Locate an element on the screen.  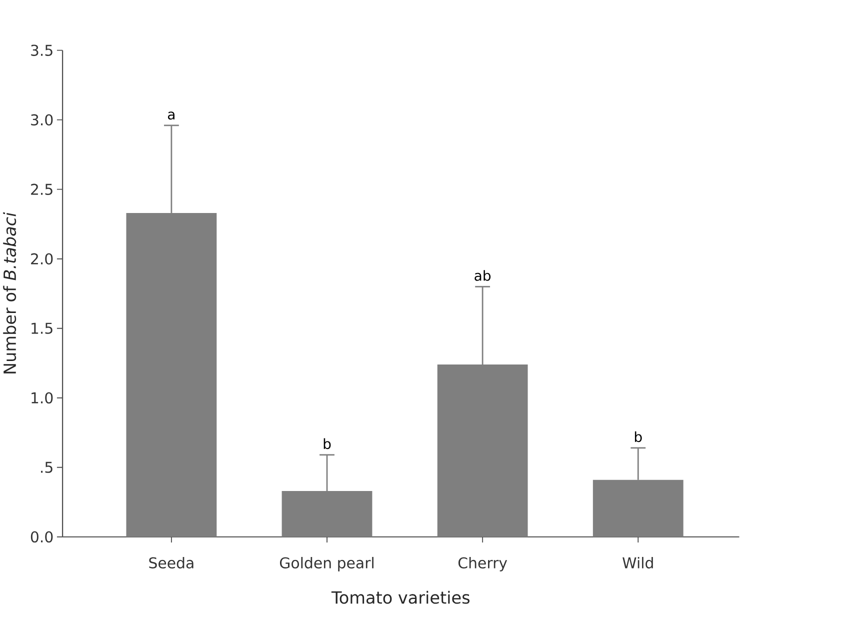
x-tick-label: Cherry is located at coordinates (483, 564).